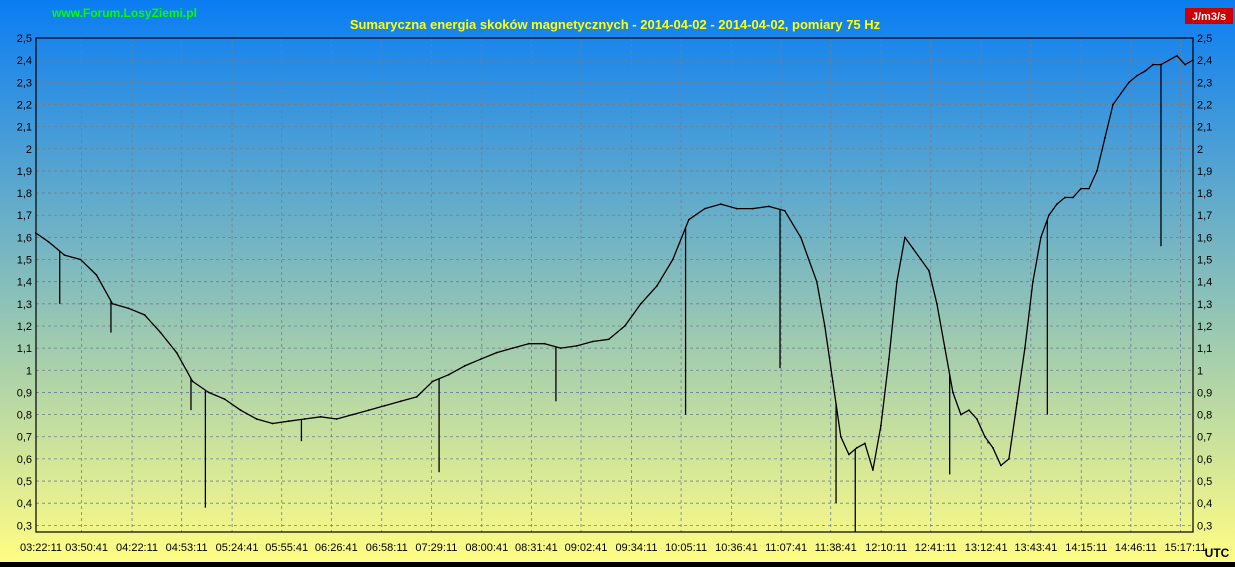 Image resolution: width=1235 pixels, height=567 pixels. What do you see at coordinates (1035, 548) in the screenshot?
I see `x-tick-label: 13:43:41` at bounding box center [1035, 548].